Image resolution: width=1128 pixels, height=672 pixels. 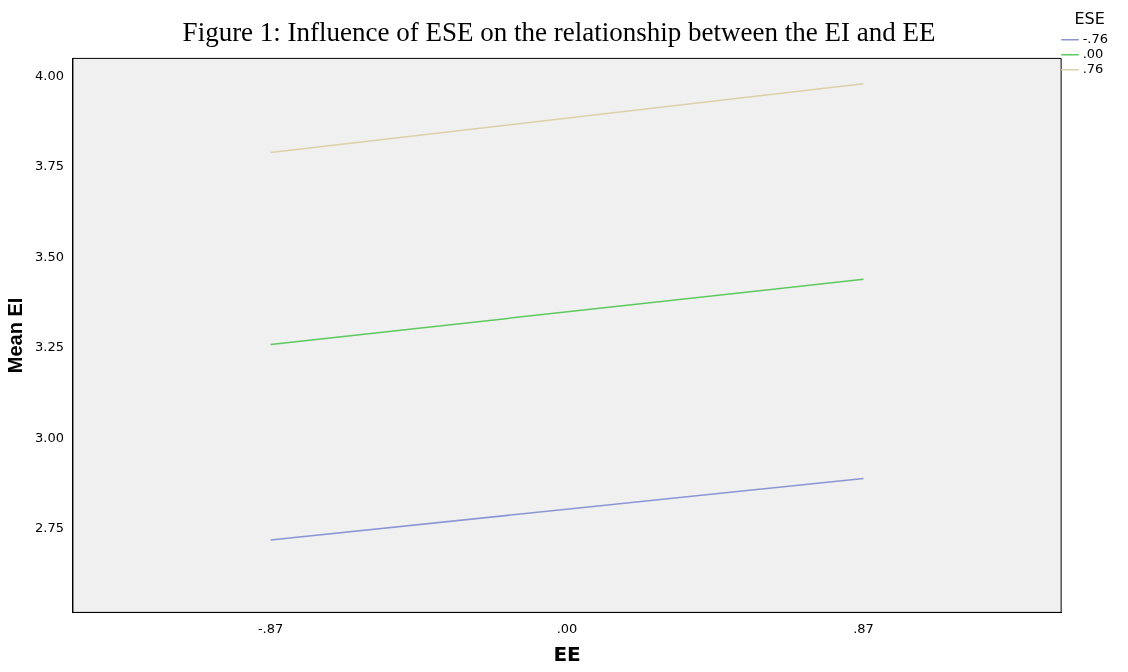 What do you see at coordinates (559, 32) in the screenshot?
I see `chart-title: Figure 1: Influence of ESE on the relationship between the EI and EE` at bounding box center [559, 32].